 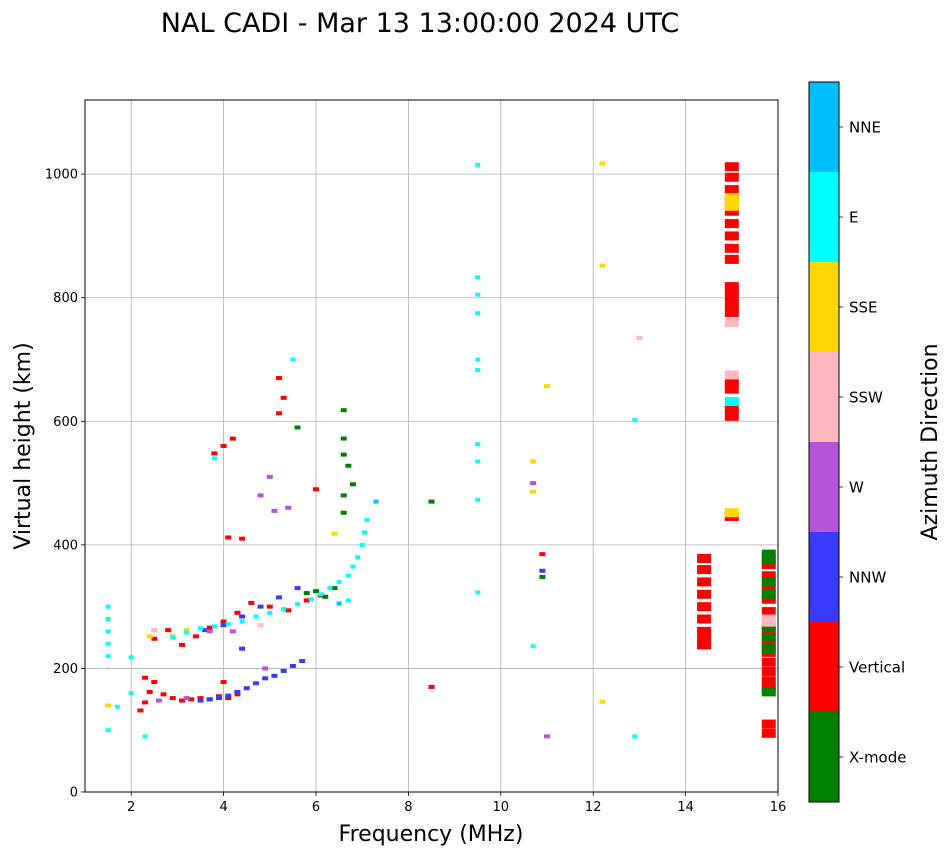 I want to click on colorbar-tick-label: NNE, so click(x=865, y=128).